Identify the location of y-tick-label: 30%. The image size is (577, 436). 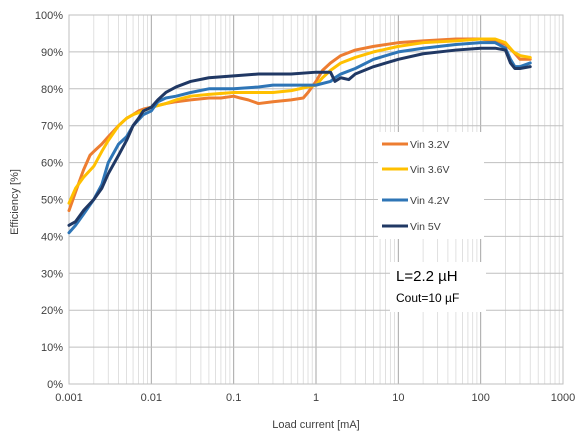
(52, 274).